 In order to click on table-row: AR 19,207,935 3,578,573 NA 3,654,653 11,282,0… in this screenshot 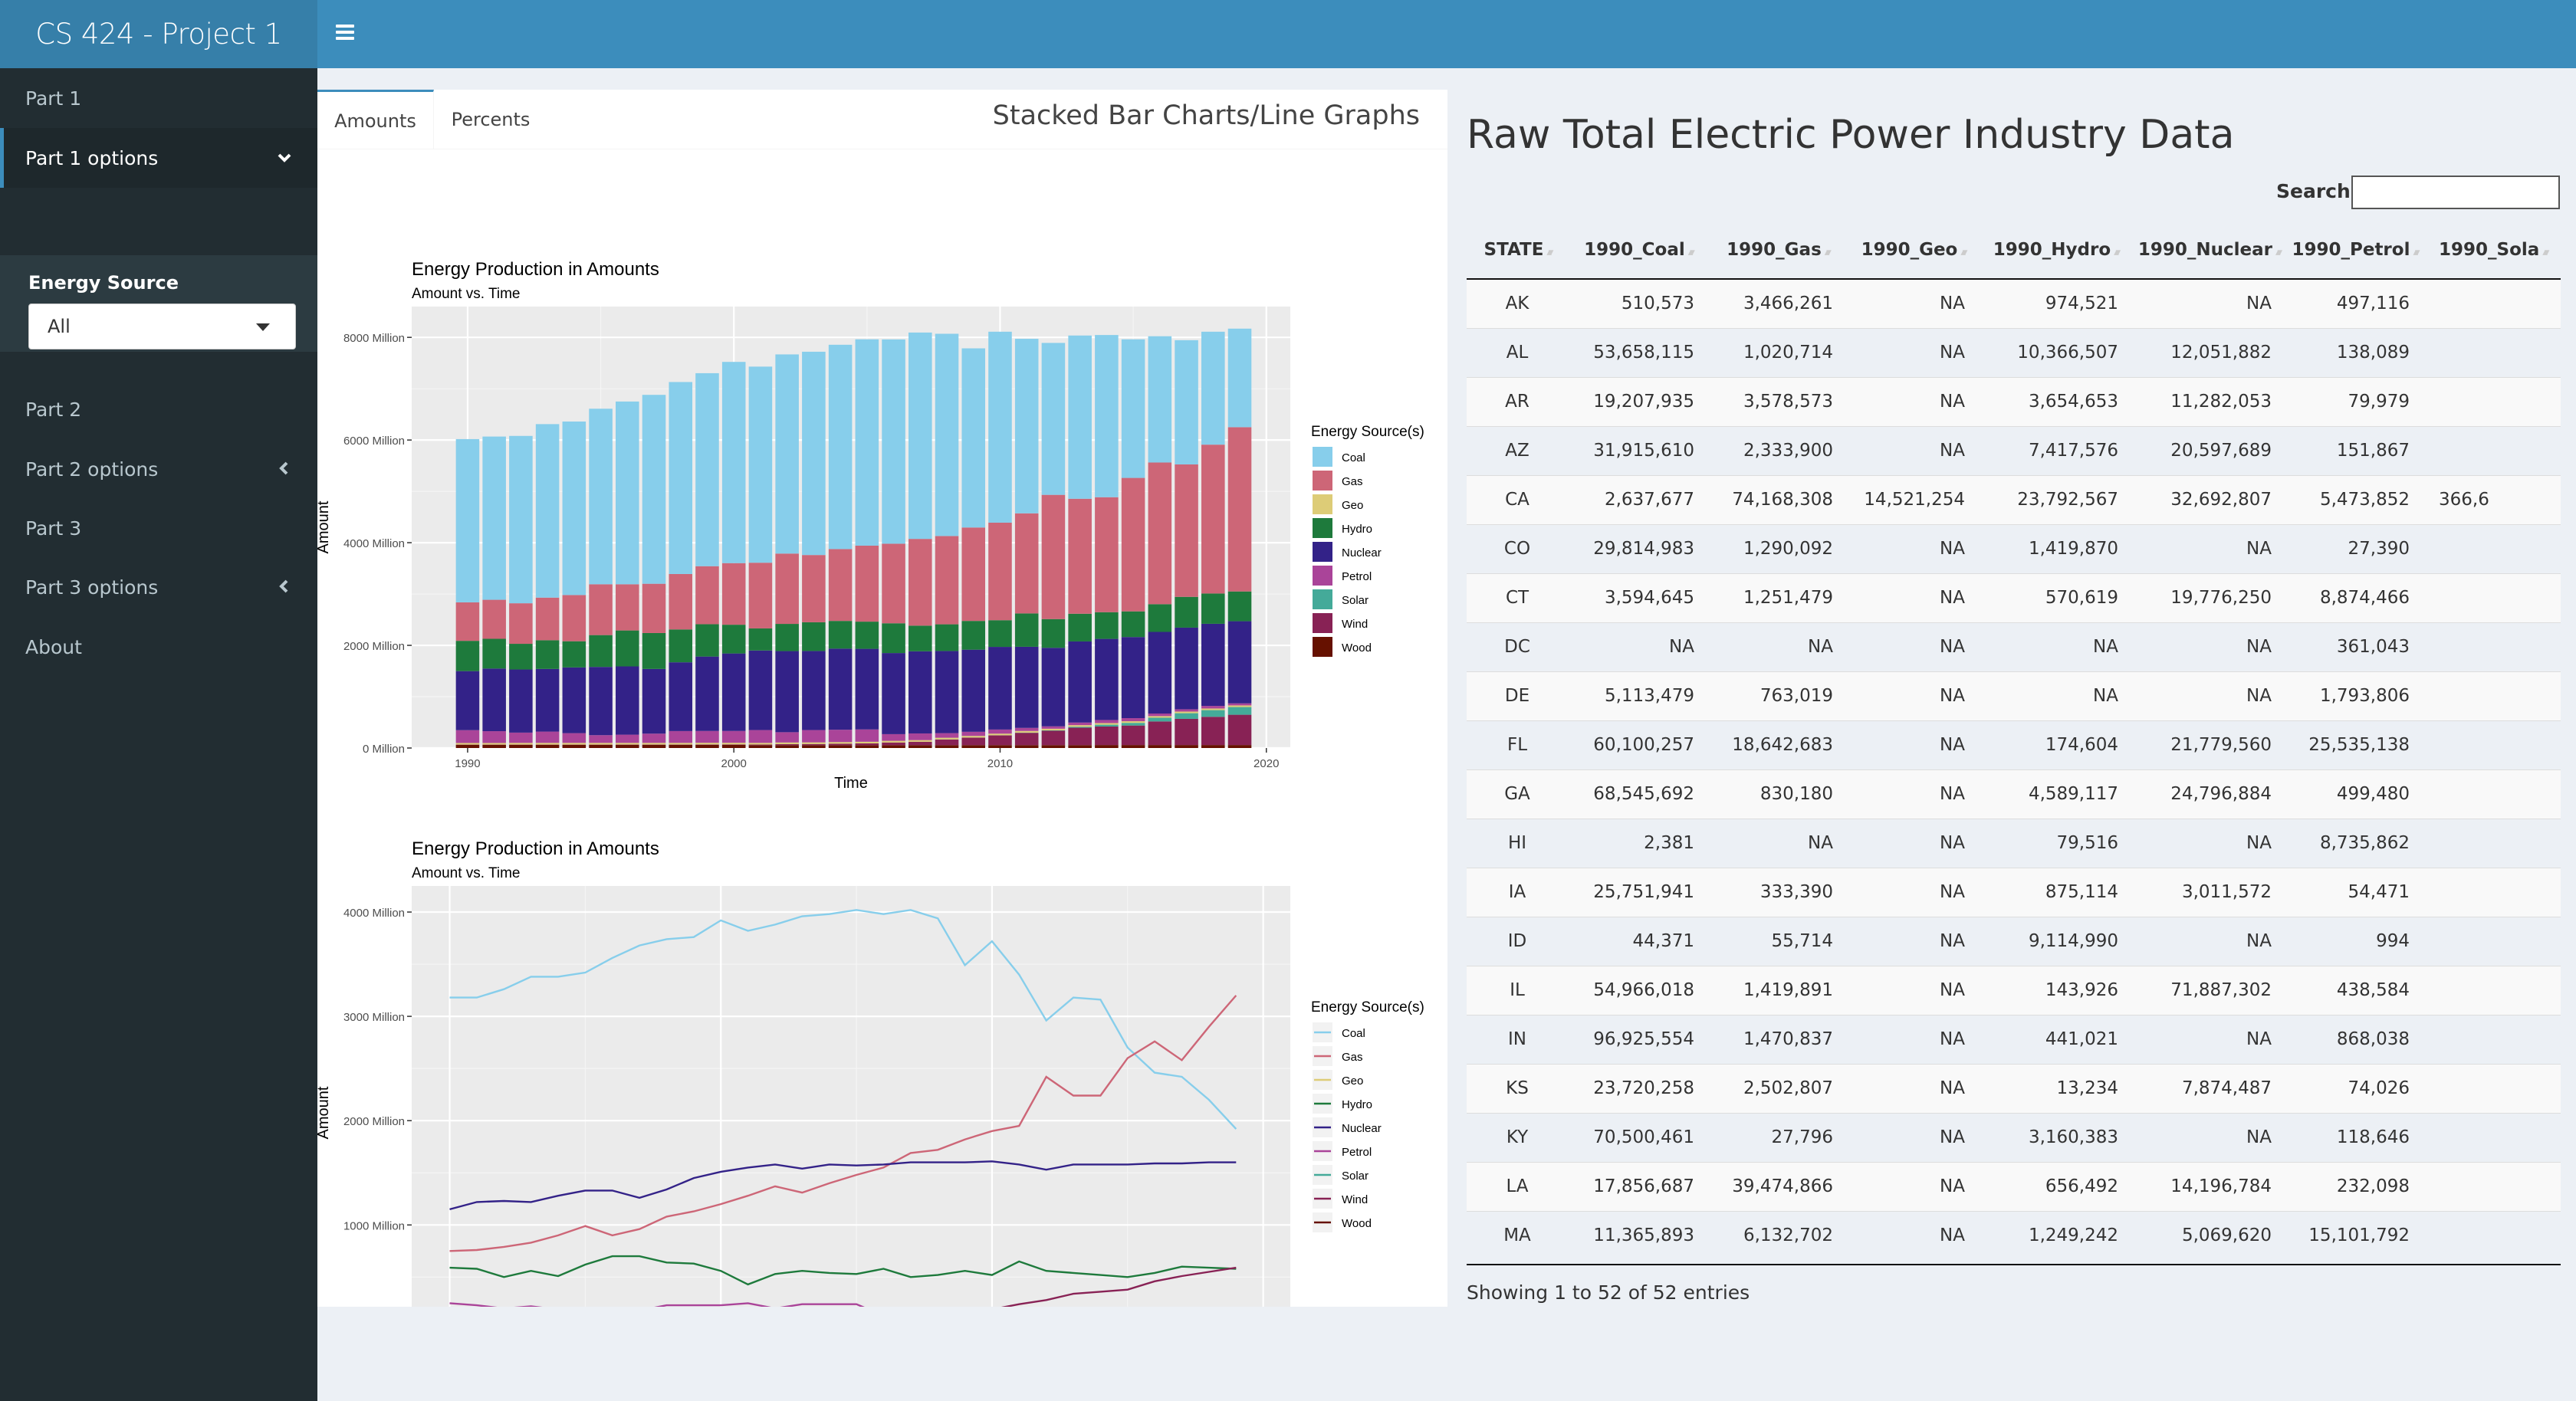, I will do `click(2014, 401)`.